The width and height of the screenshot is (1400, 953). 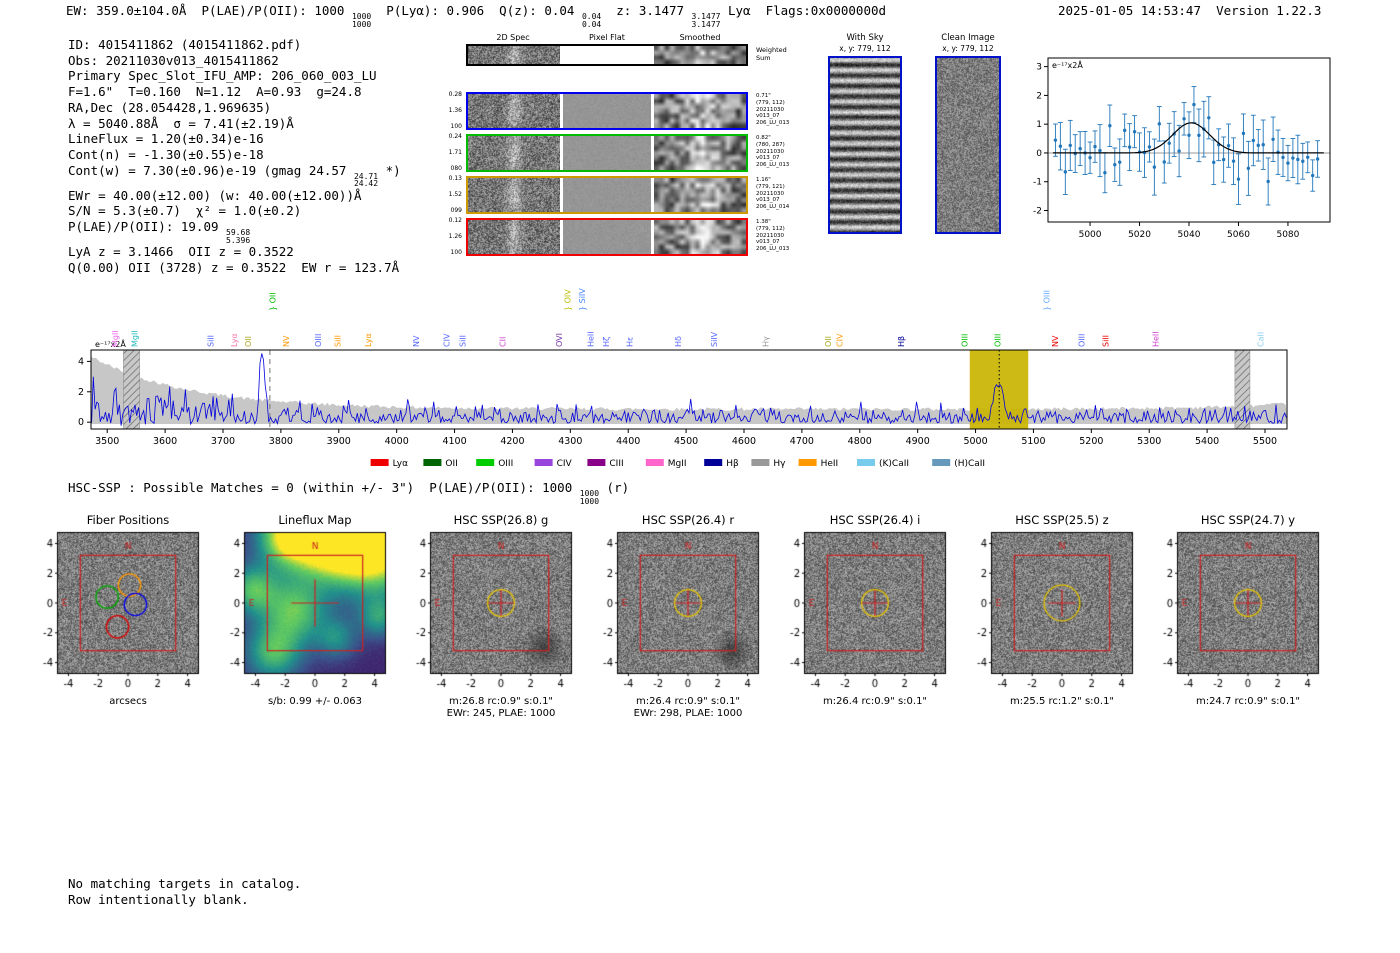 I want to click on emission-line-label: Hγ, so click(x=765, y=341).